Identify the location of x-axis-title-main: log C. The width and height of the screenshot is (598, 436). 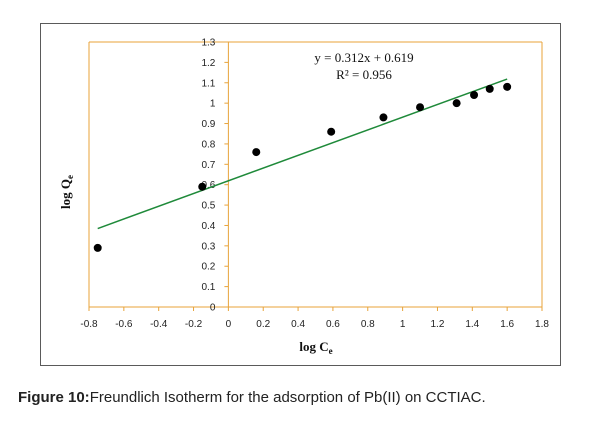
(313, 346).